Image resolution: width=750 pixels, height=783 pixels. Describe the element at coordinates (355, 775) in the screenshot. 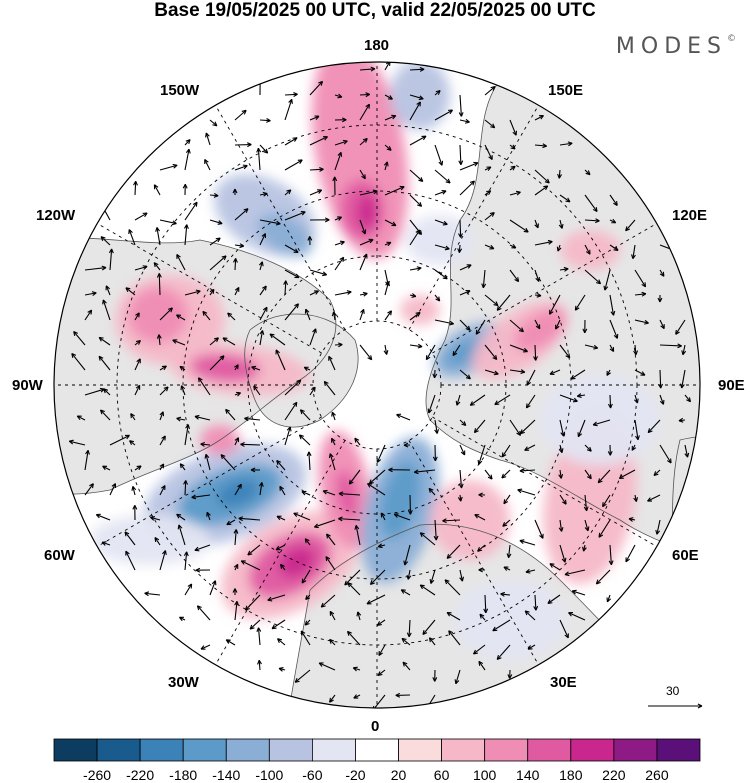

I see `colorbar-tick-label: -20` at that location.